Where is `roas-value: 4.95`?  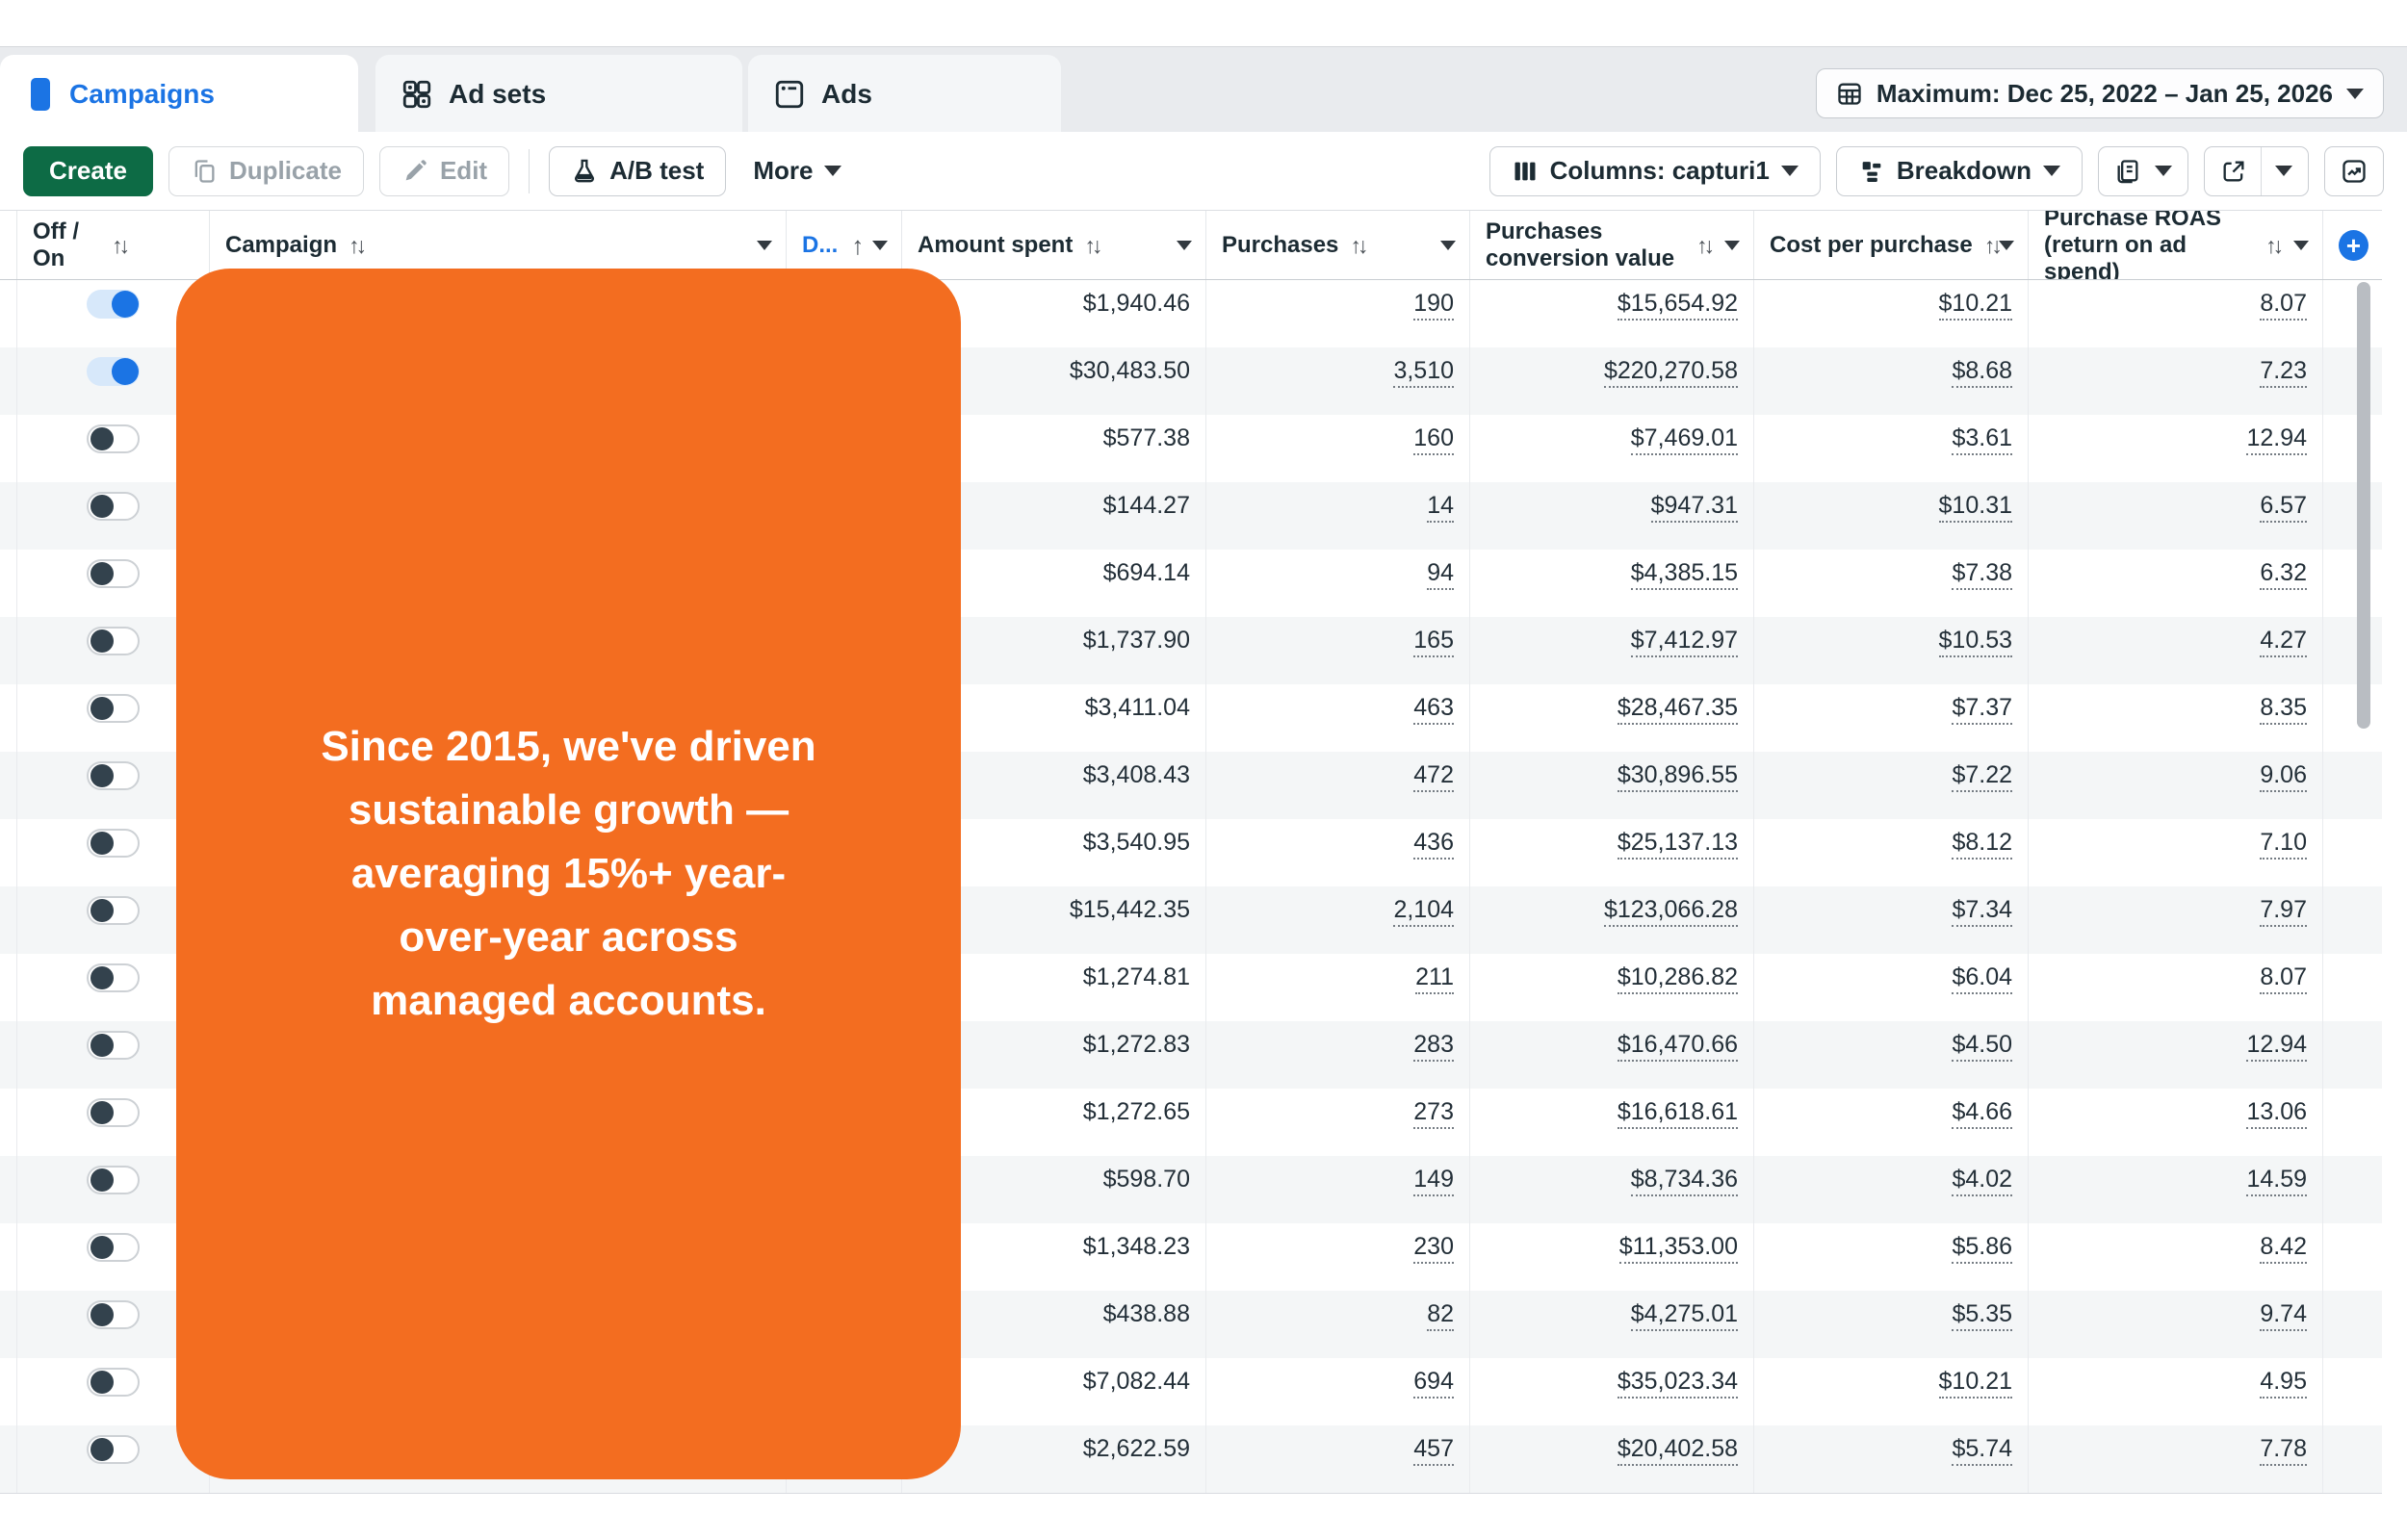 roas-value: 4.95 is located at coordinates (2283, 1383).